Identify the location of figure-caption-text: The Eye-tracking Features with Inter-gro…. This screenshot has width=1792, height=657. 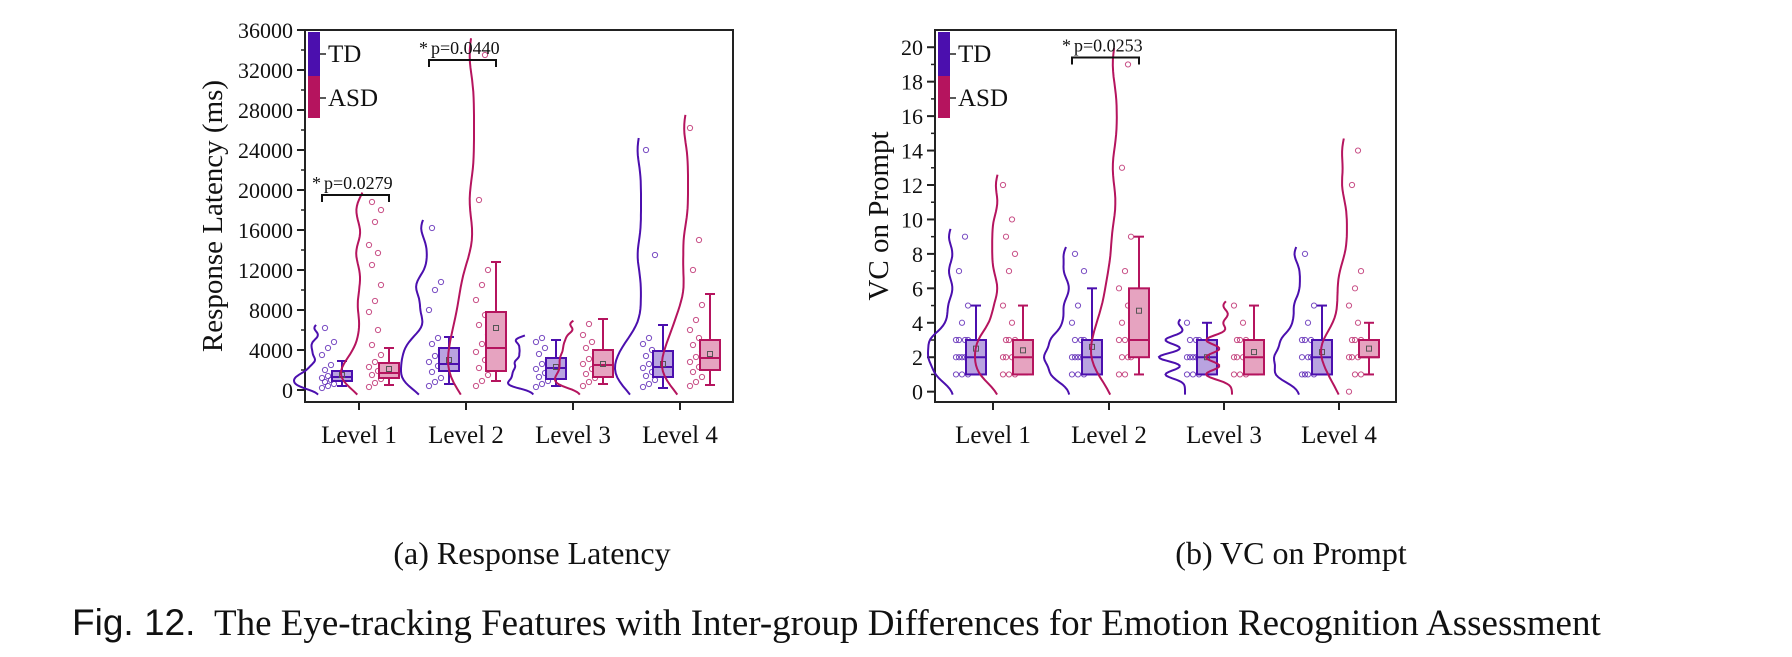
(907, 623).